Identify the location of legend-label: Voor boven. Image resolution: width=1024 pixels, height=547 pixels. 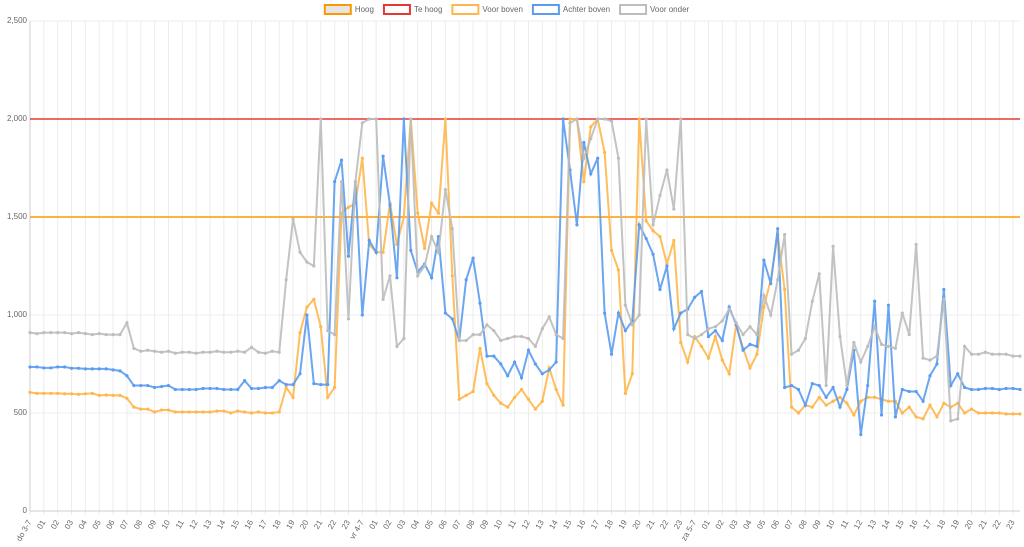
(502, 9).